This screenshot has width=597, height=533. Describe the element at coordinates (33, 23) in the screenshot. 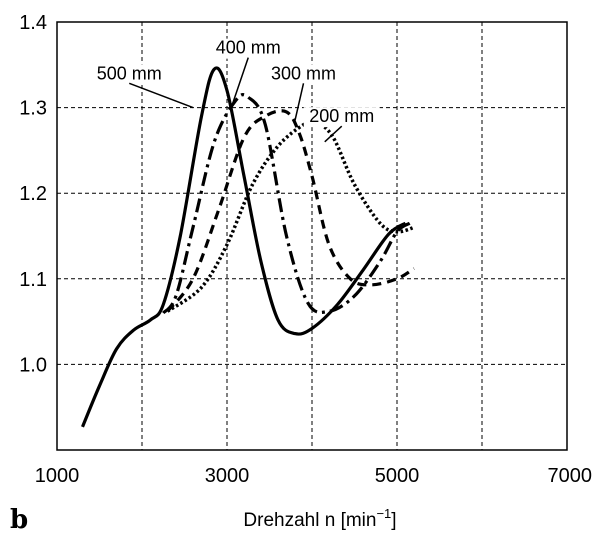

I see `y-tick-label: 1.4` at that location.